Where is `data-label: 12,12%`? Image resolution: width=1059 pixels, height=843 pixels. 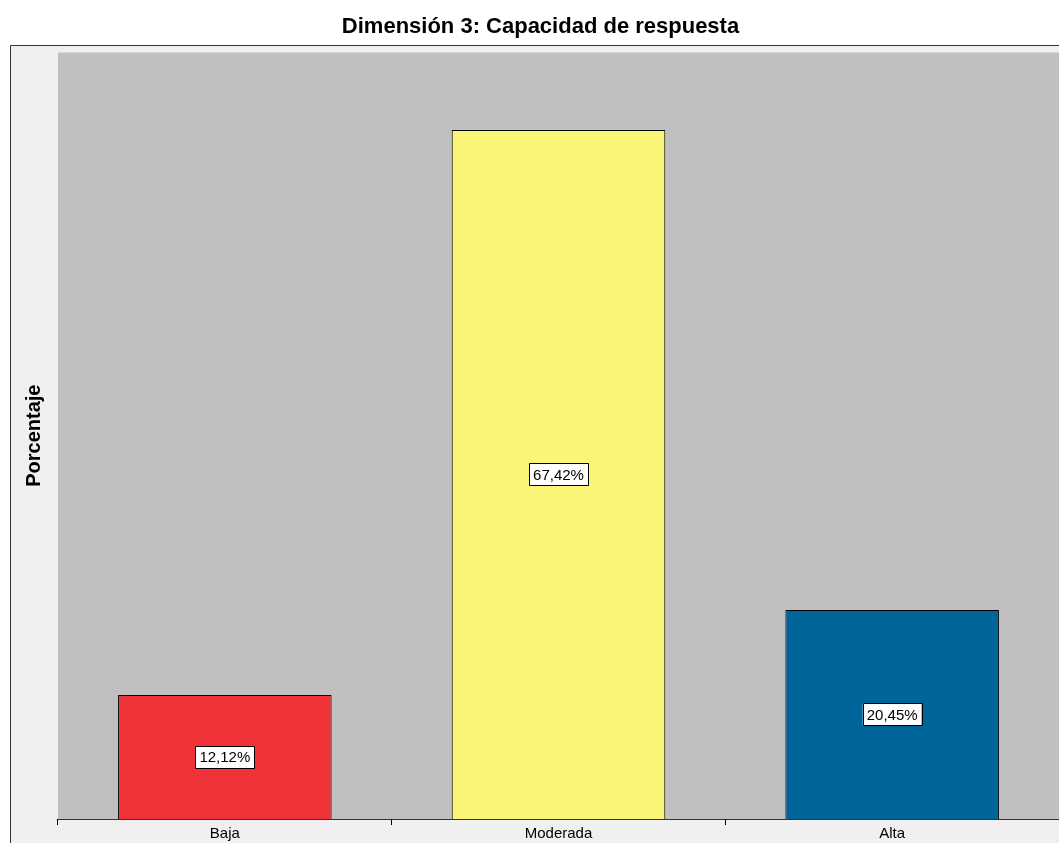 data-label: 12,12% is located at coordinates (225, 757).